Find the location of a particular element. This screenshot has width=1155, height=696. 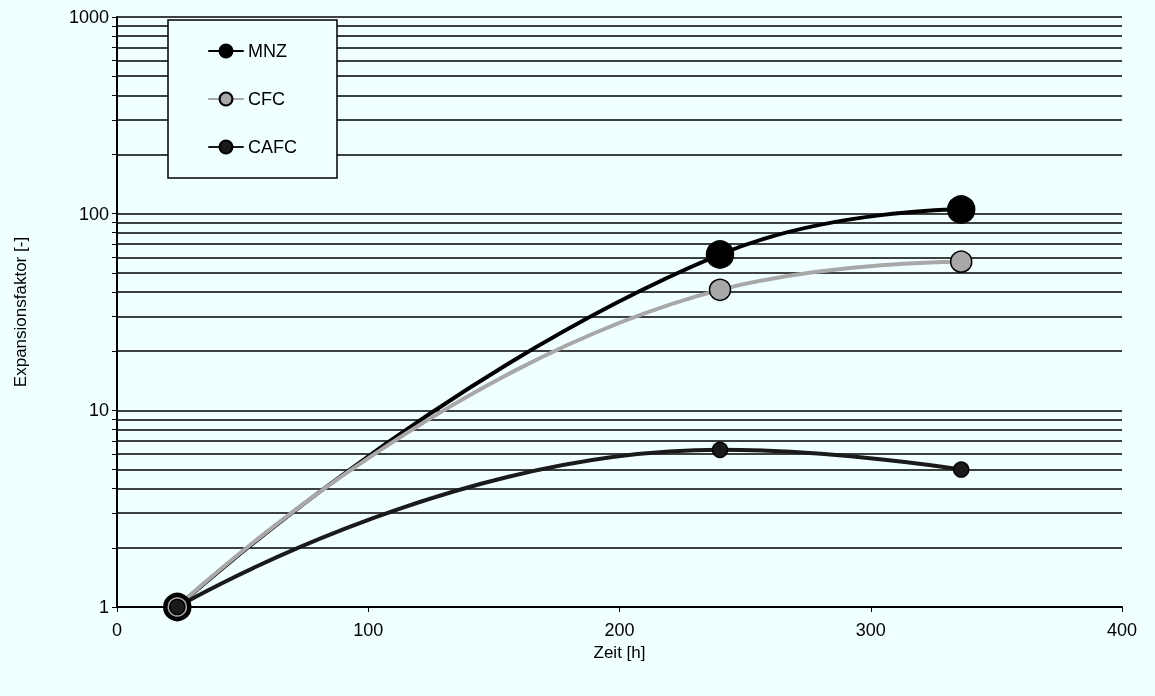

x-tick-label: 100 is located at coordinates (368, 630).